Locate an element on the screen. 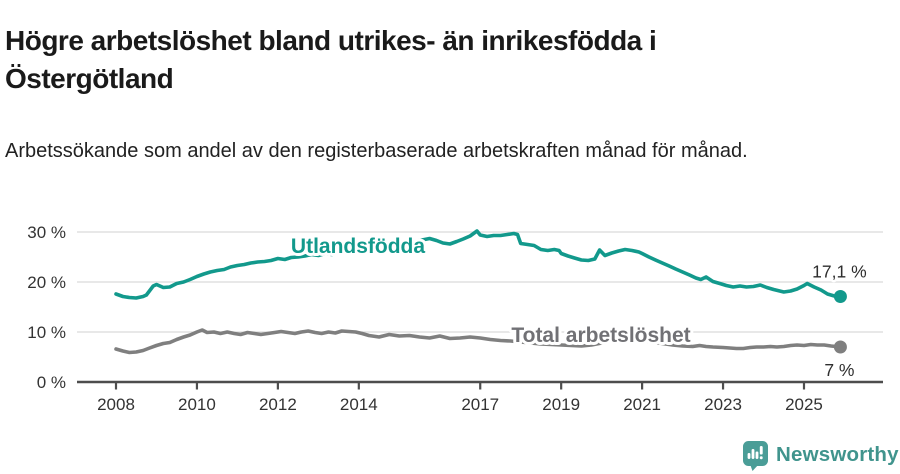 The width and height of the screenshot is (900, 474). y-tick-label: 20 % is located at coordinates (46, 282).